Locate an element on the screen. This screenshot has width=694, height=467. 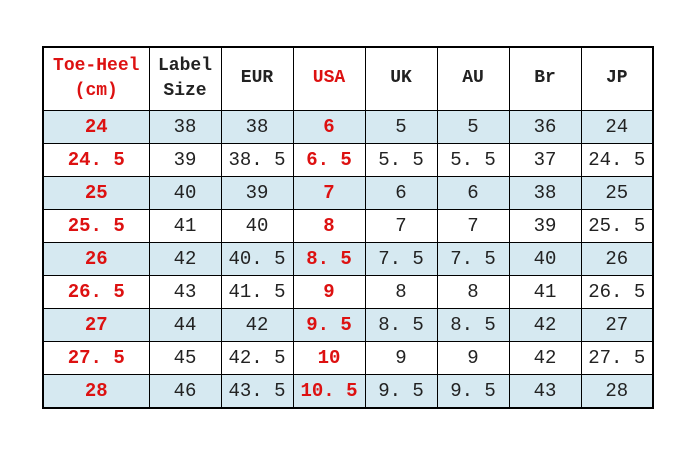
table-cell: 36 is located at coordinates (545, 127).